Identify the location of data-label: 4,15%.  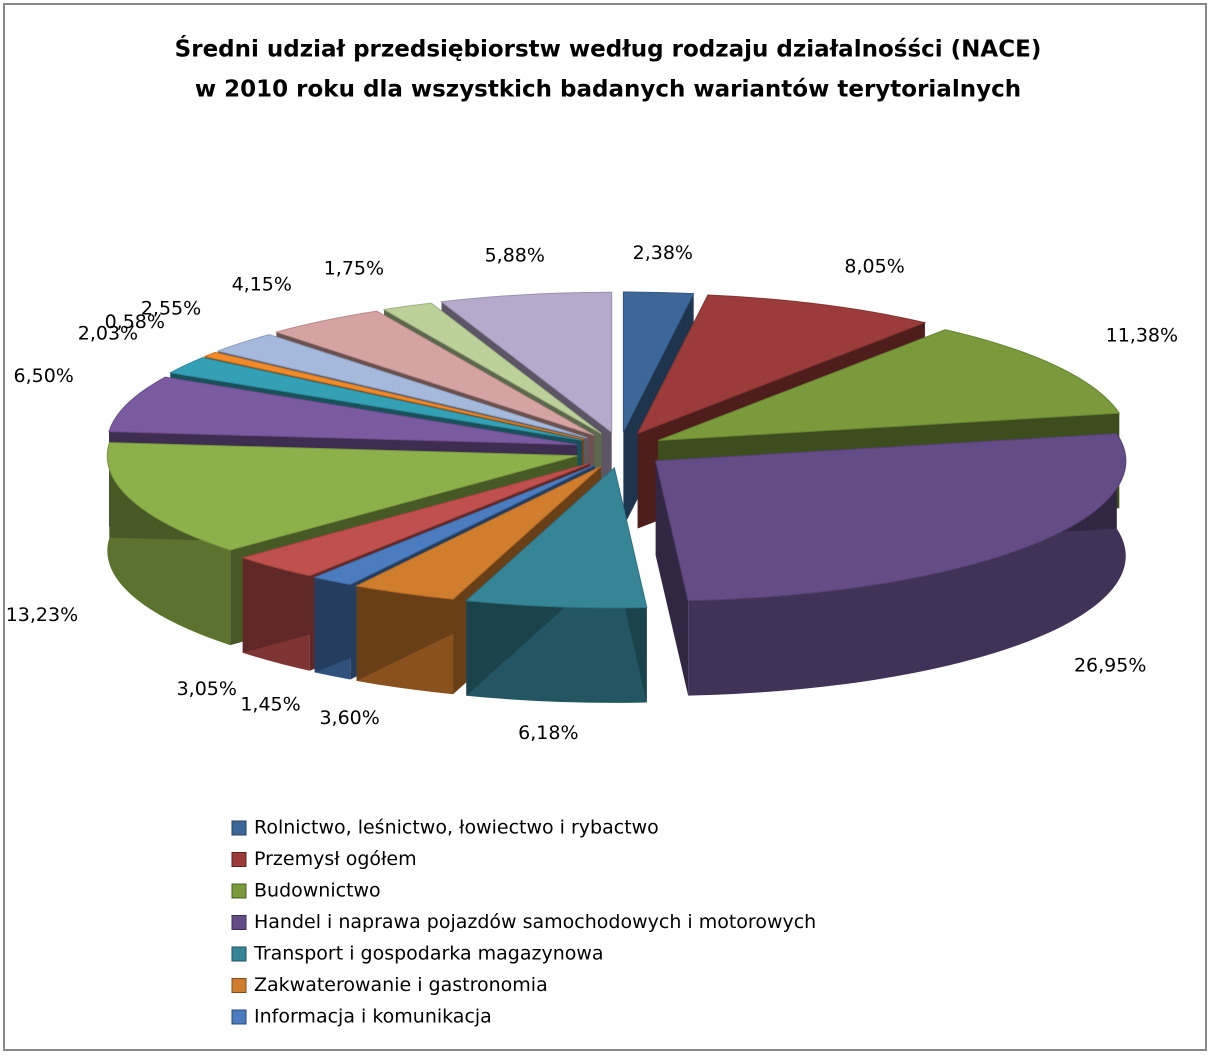
(262, 284).